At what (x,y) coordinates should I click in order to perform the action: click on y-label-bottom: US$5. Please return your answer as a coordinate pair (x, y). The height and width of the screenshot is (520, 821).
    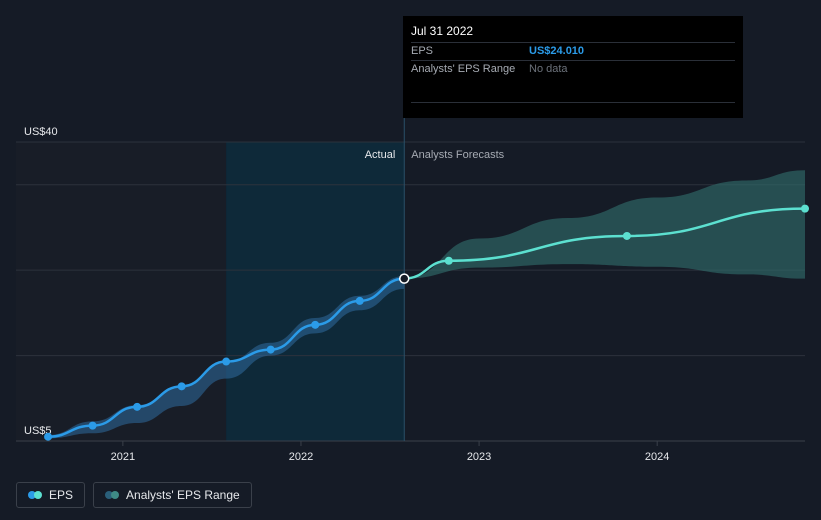
    Looking at the image, I should click on (38, 431).